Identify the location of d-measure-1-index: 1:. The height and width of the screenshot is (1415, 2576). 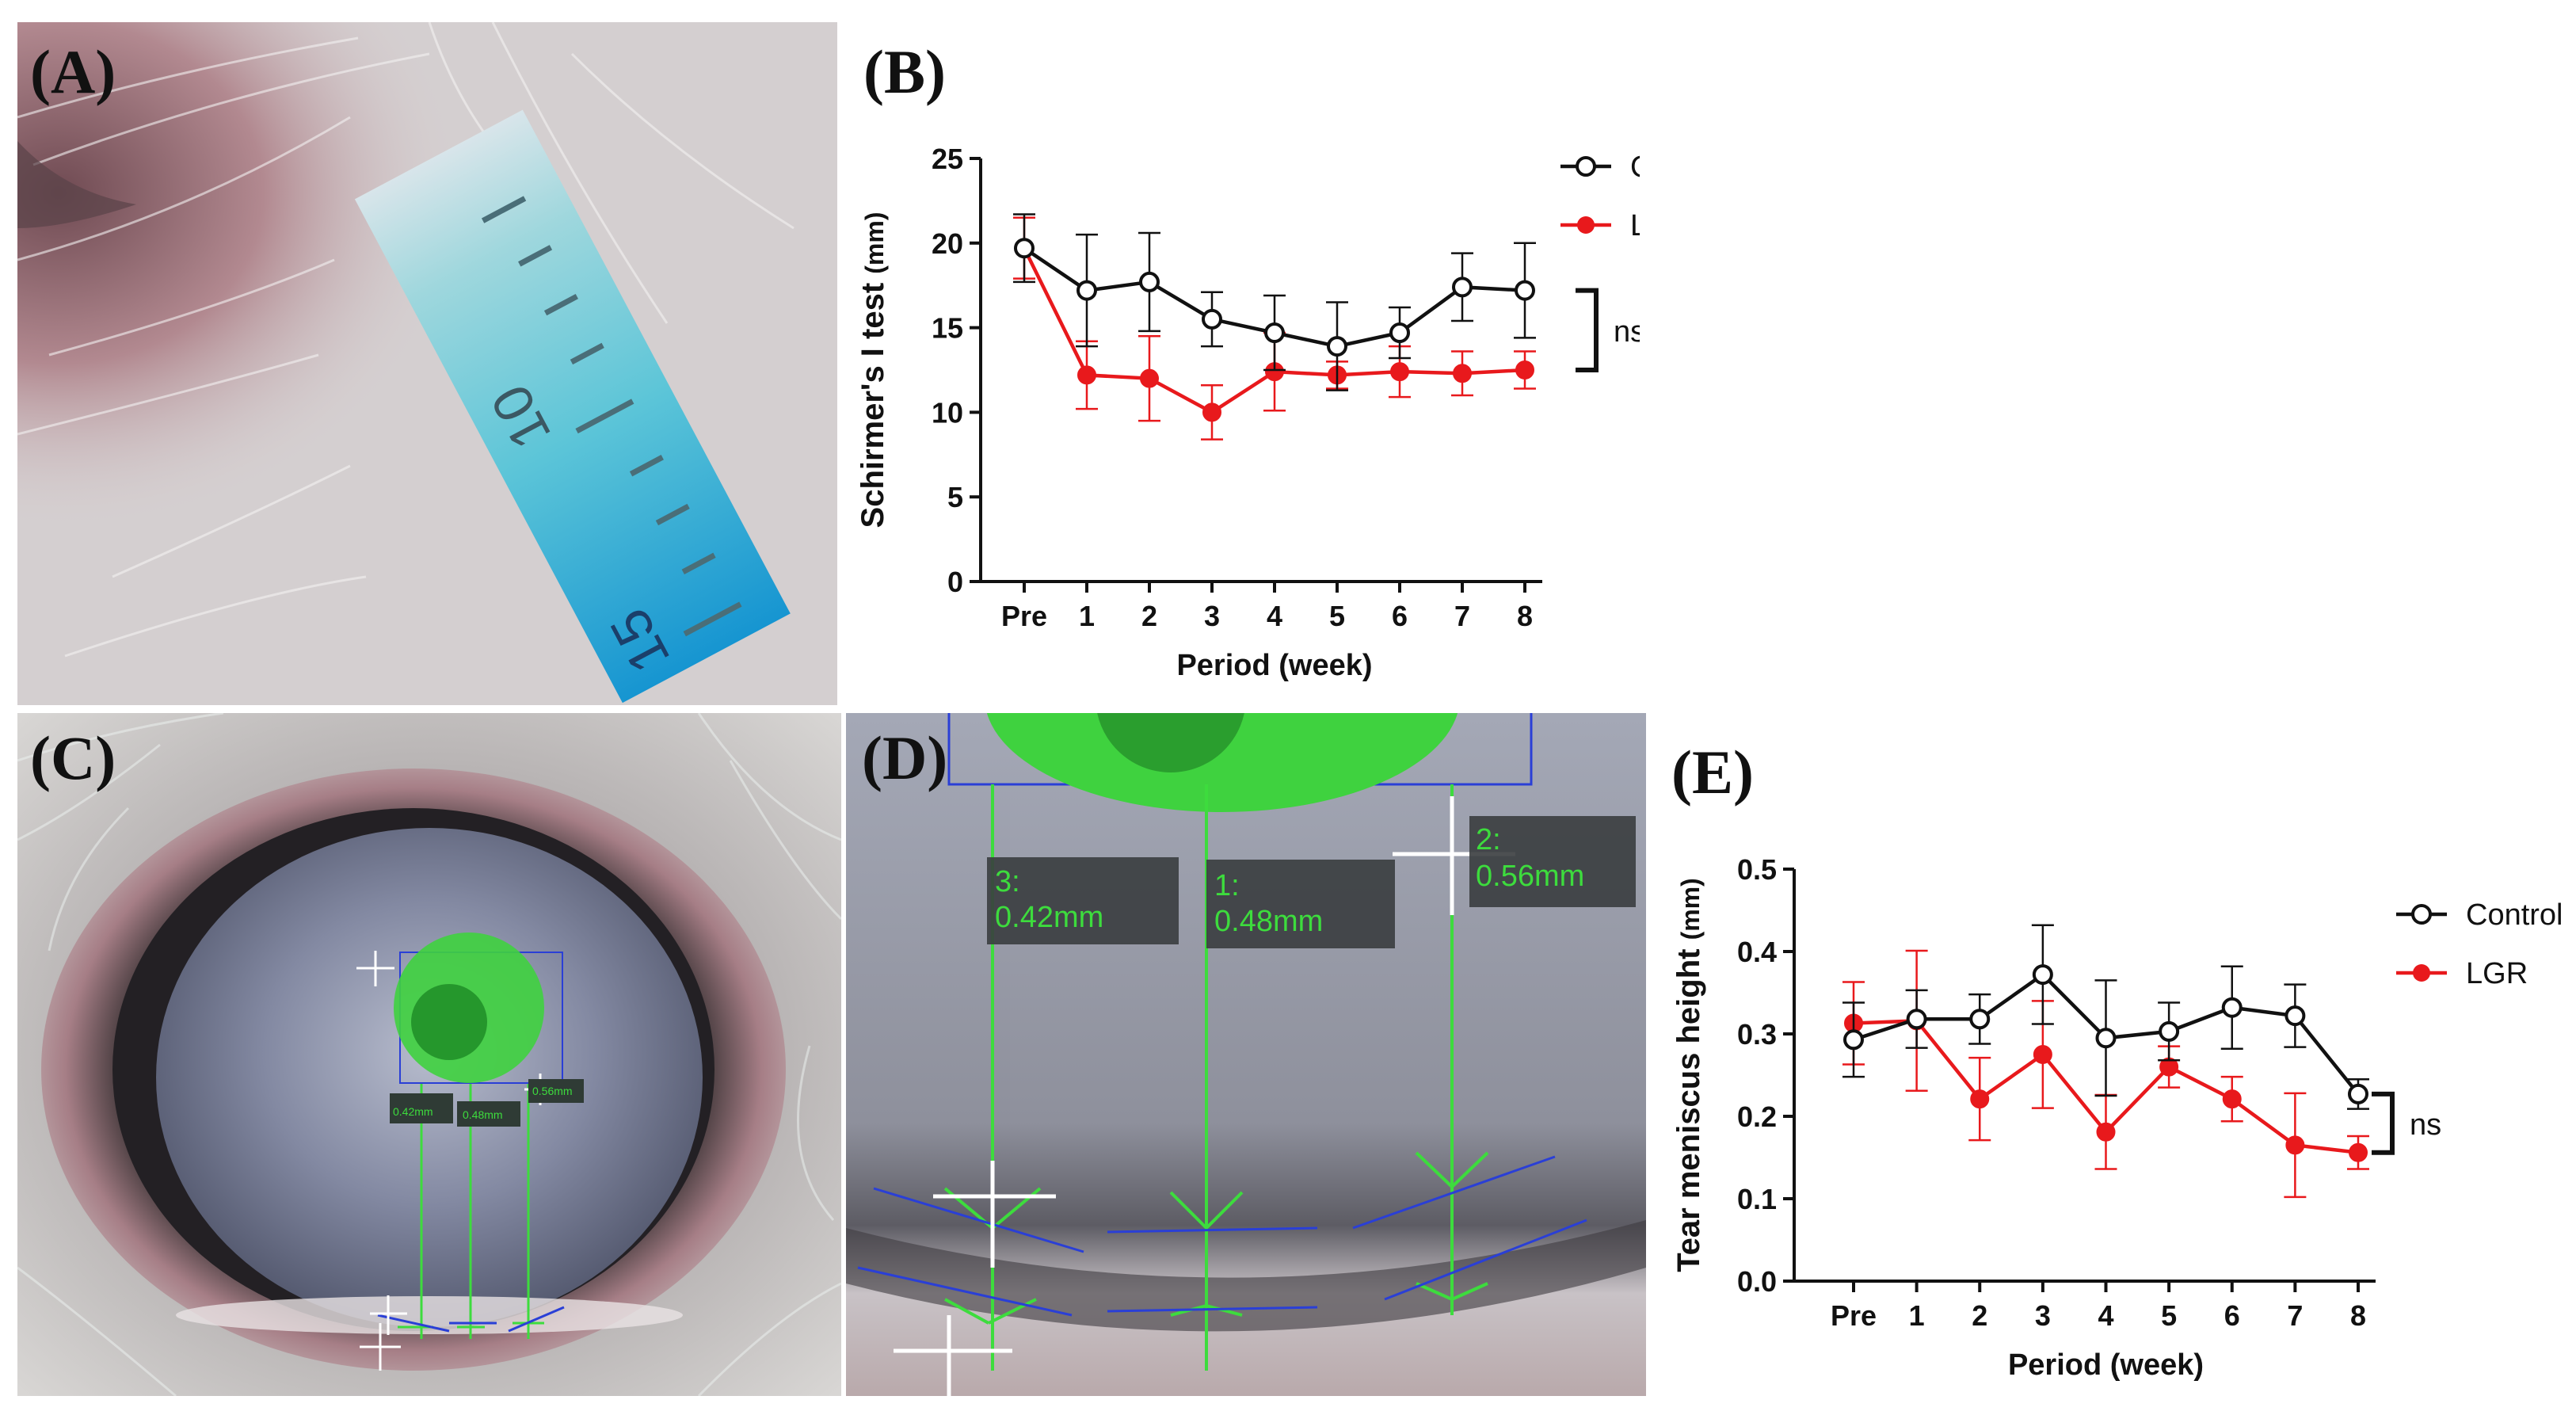
(1227, 885).